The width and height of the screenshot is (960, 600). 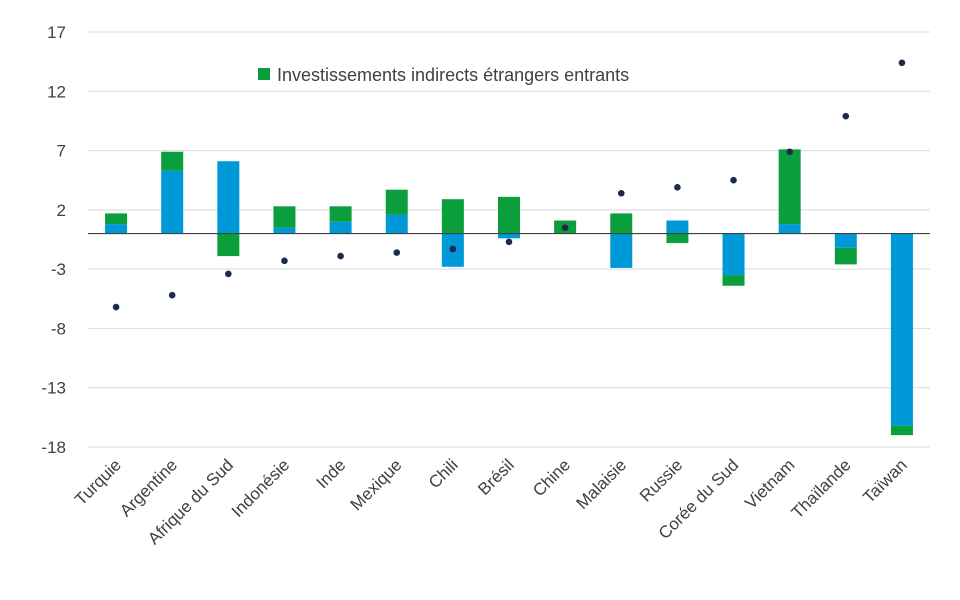 What do you see at coordinates (551, 477) in the screenshot?
I see `x-category-label: Chine` at bounding box center [551, 477].